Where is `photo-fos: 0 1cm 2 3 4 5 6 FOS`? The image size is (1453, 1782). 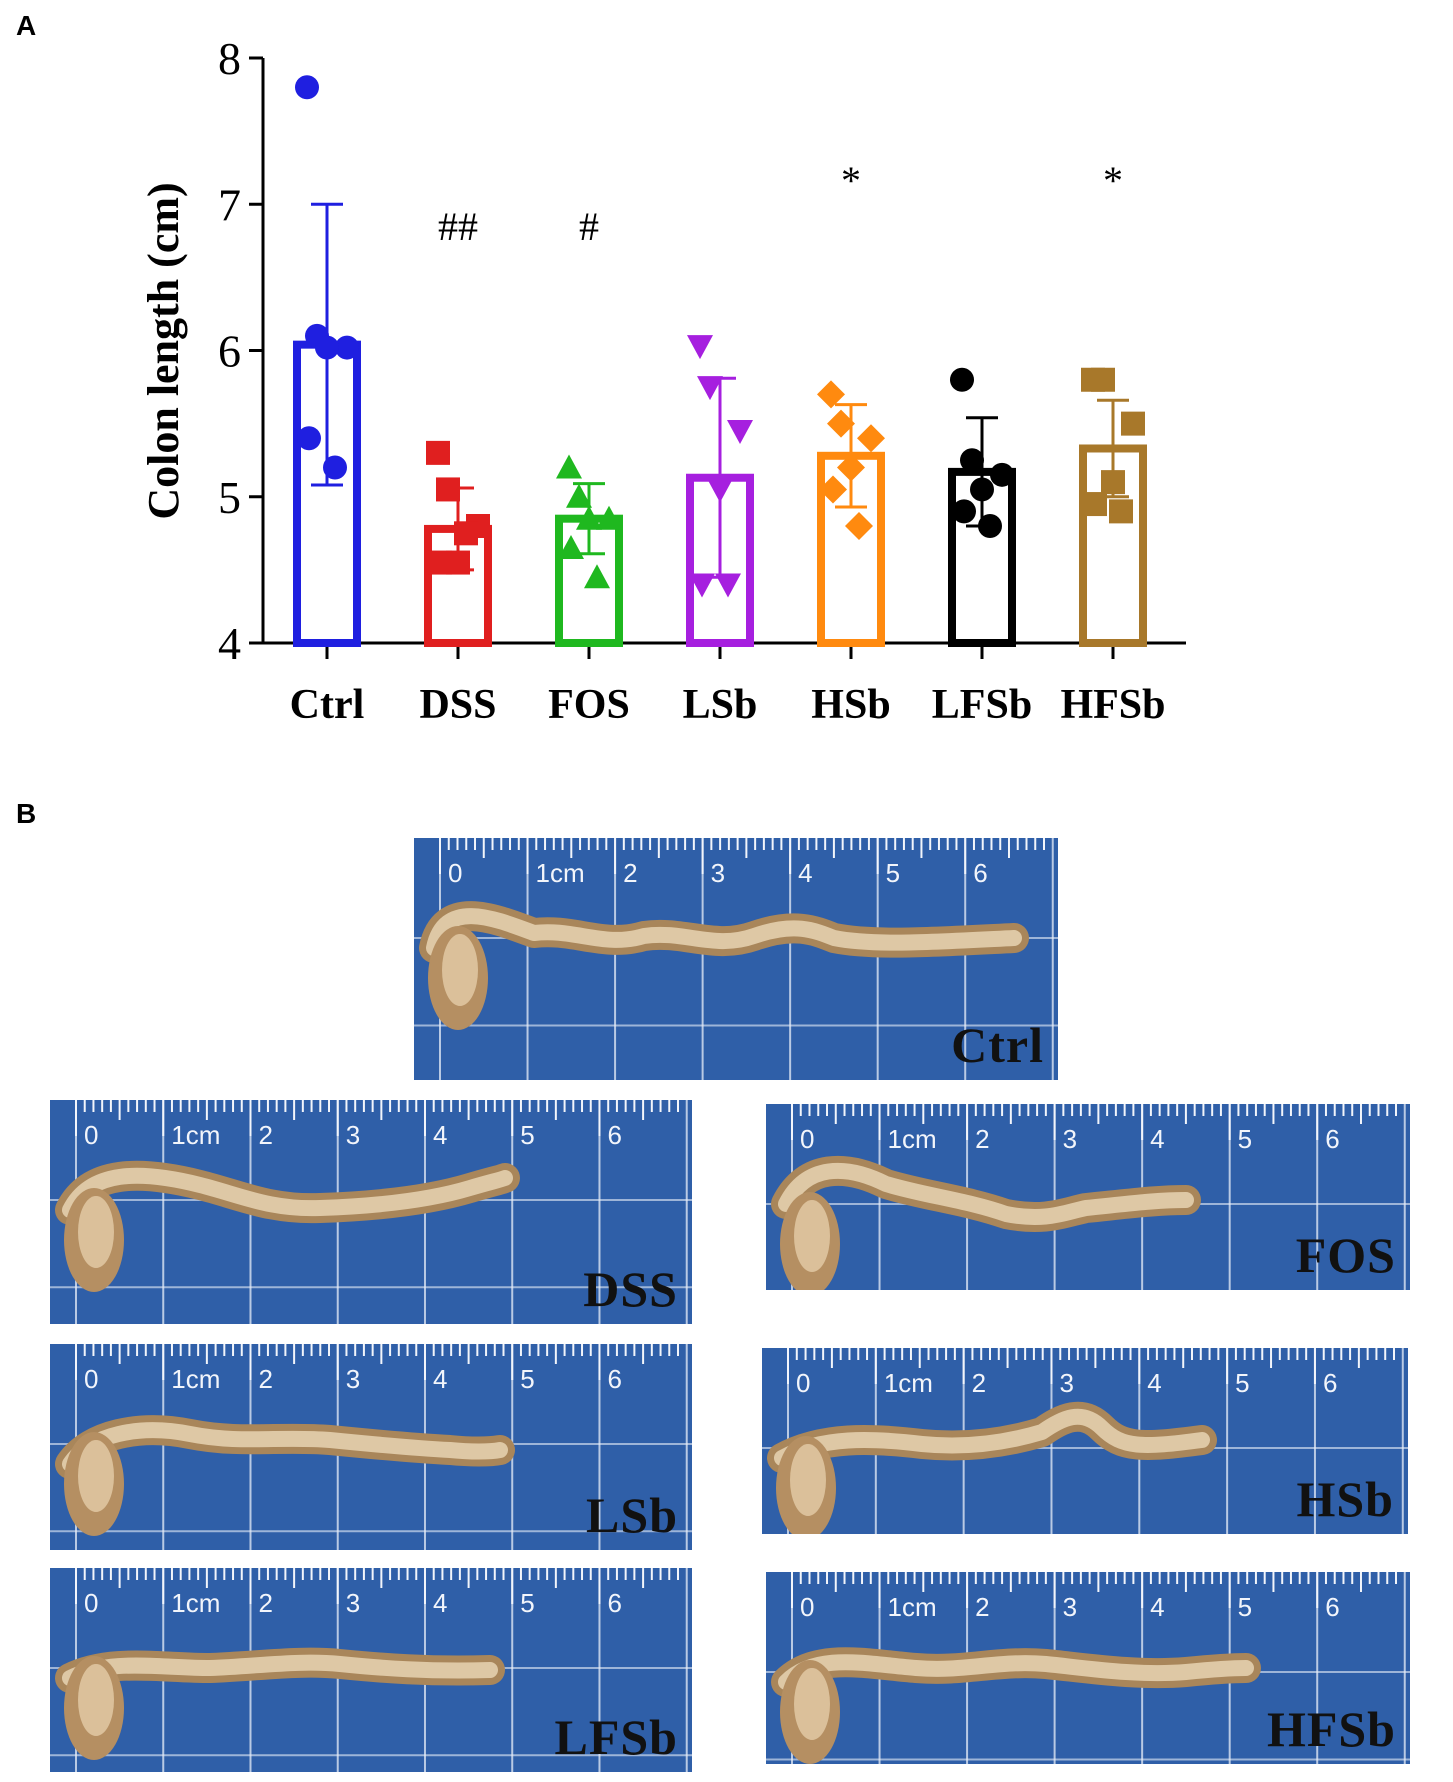 photo-fos: 0 1cm 2 3 4 5 6 FOS is located at coordinates (1088, 1197).